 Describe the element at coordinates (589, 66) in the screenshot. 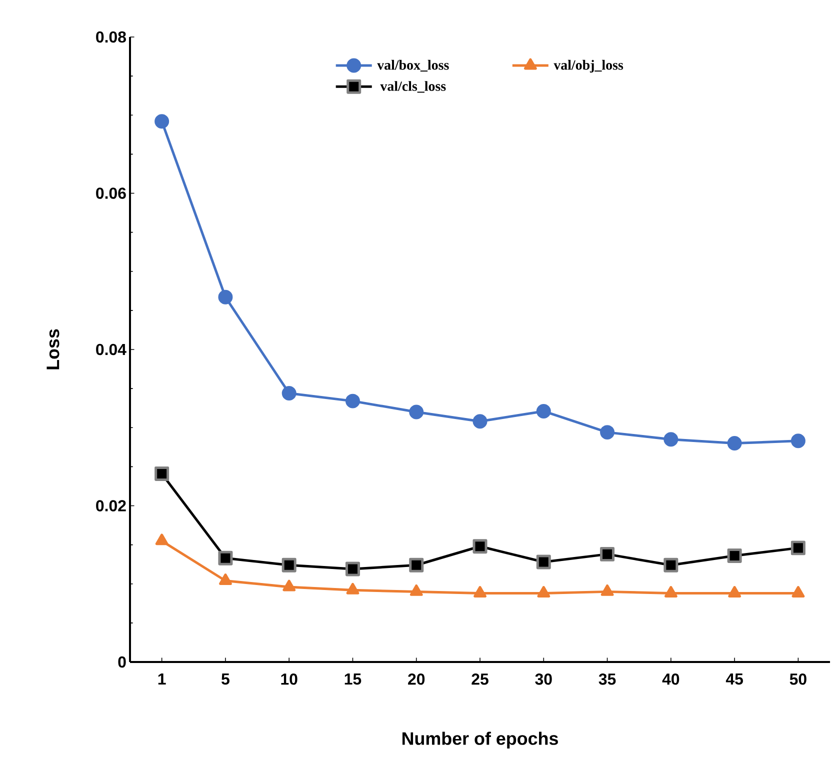

I see `legend-label: val/obj_loss` at that location.